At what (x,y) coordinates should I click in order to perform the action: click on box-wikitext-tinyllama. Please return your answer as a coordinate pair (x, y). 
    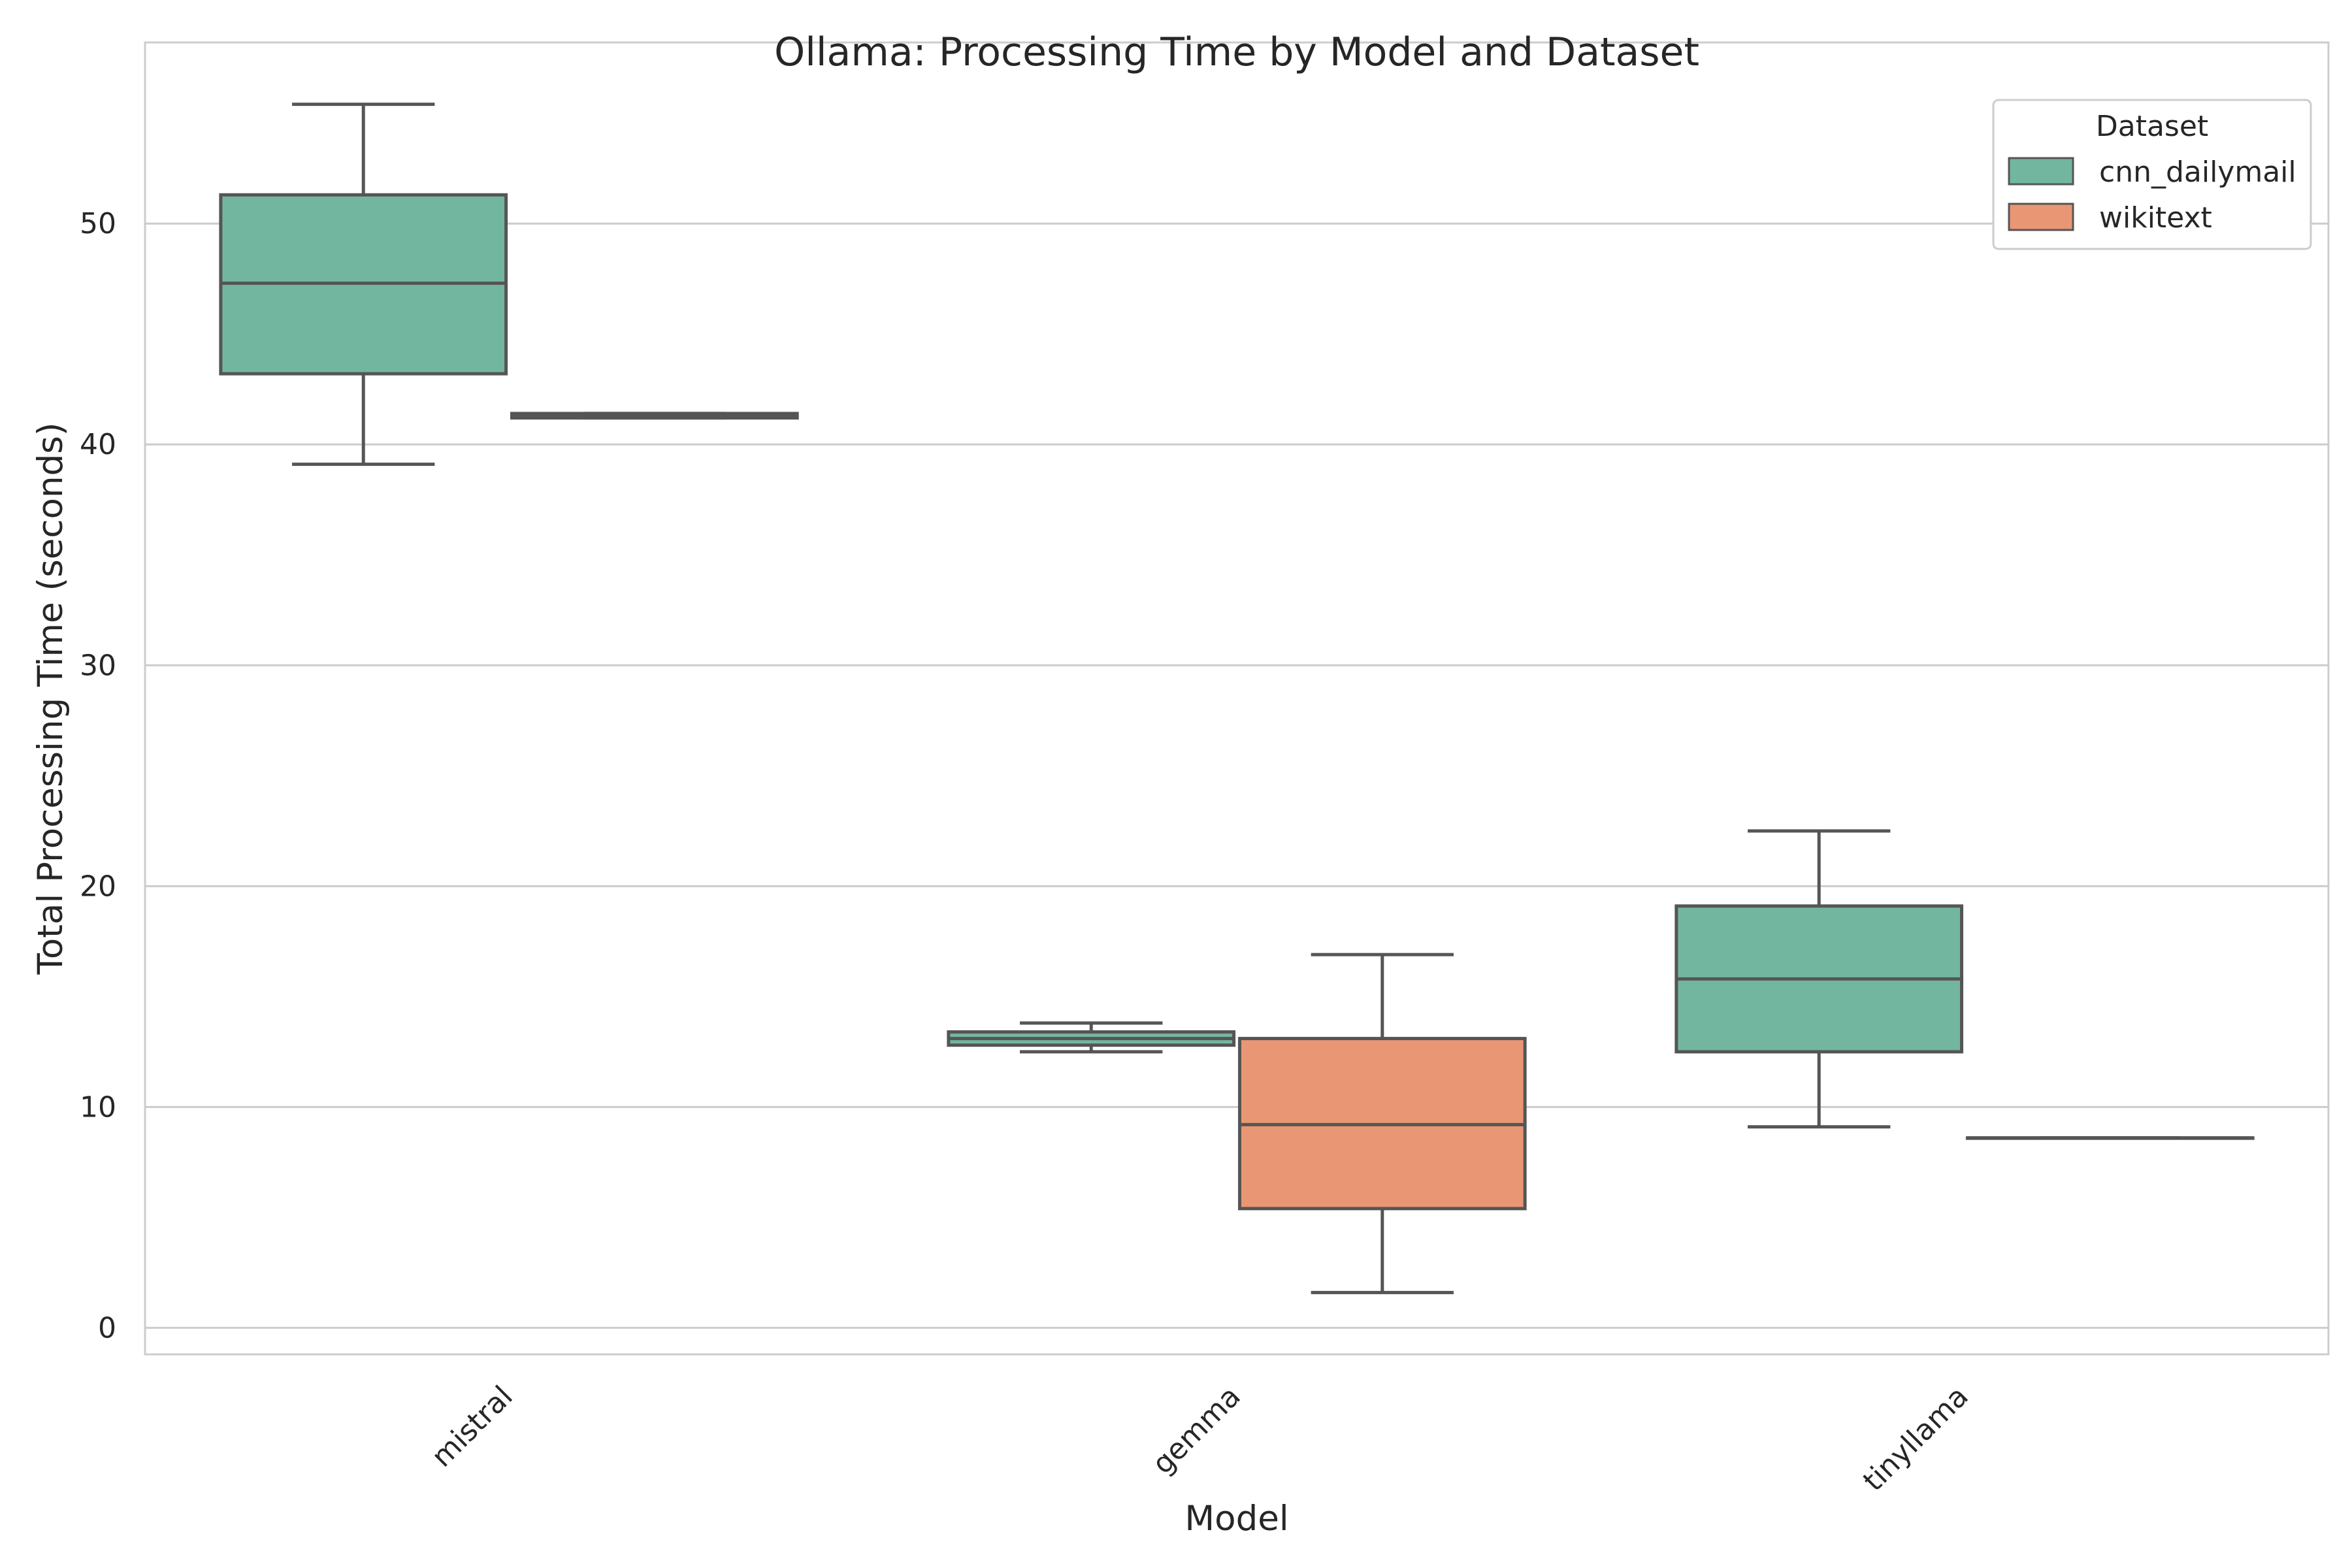
    Looking at the image, I should click on (2110, 1138).